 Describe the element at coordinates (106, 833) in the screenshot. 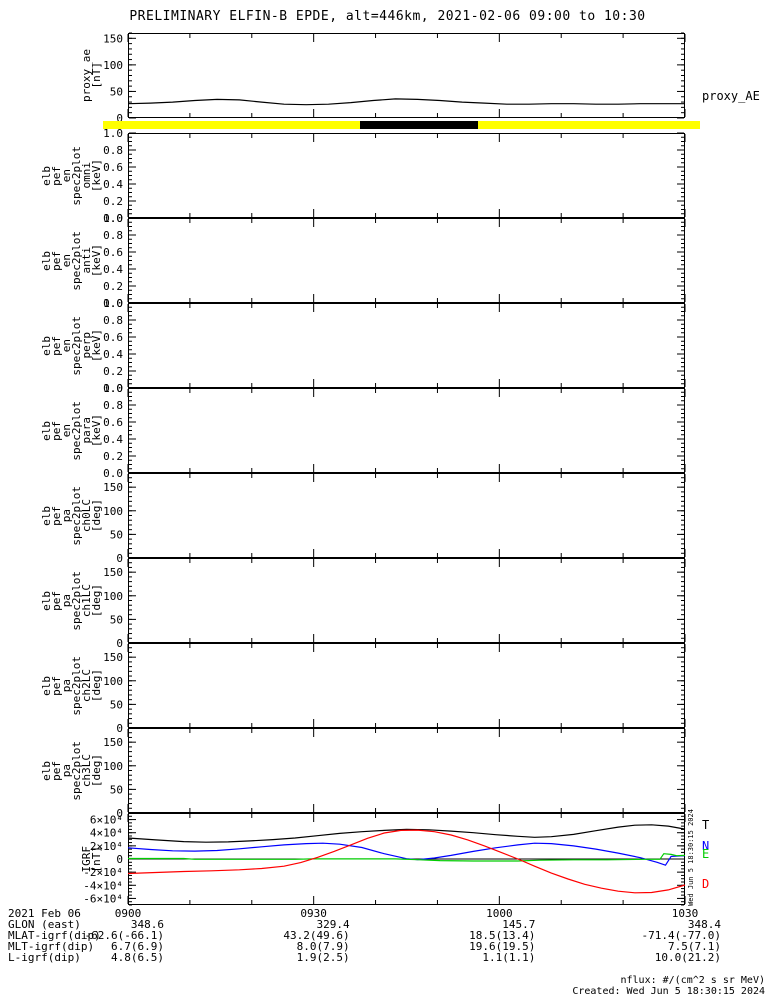

I see `y-tick-label: 4×10⁴` at that location.